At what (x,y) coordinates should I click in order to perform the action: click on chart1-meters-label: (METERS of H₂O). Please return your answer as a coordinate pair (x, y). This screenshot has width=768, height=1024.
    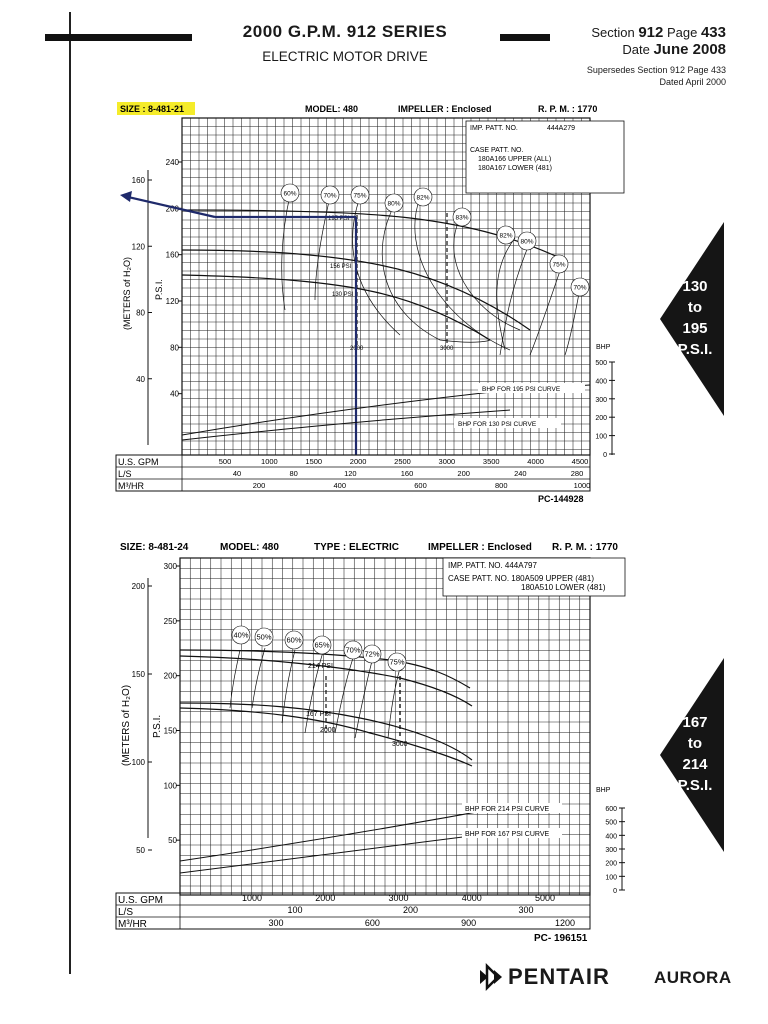
    Looking at the image, I should click on (127, 293).